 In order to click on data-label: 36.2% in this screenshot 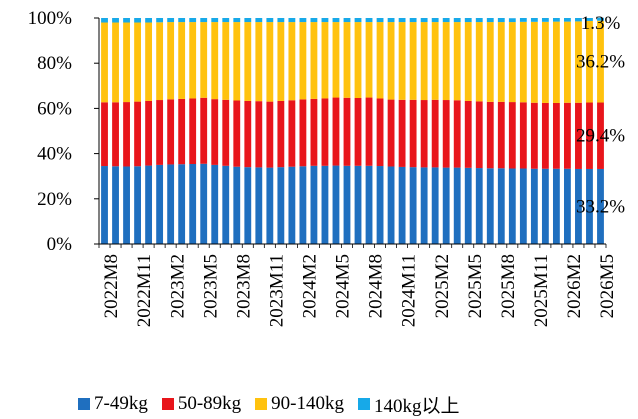, I will do `click(600, 62)`.